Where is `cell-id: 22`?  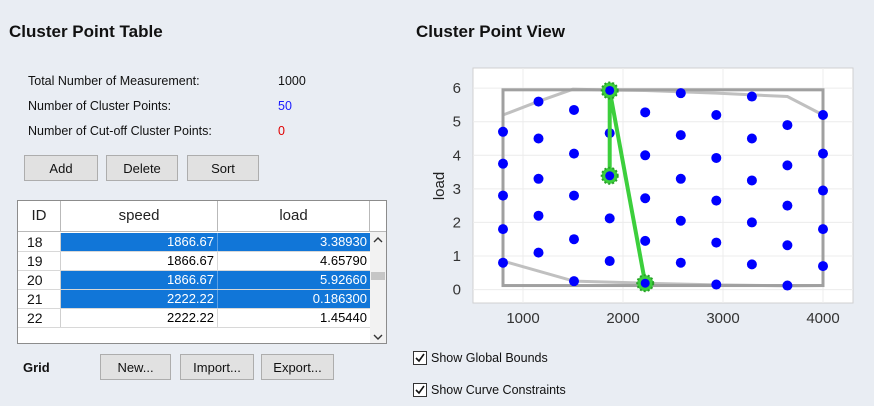
cell-id: 22 is located at coordinates (39, 318).